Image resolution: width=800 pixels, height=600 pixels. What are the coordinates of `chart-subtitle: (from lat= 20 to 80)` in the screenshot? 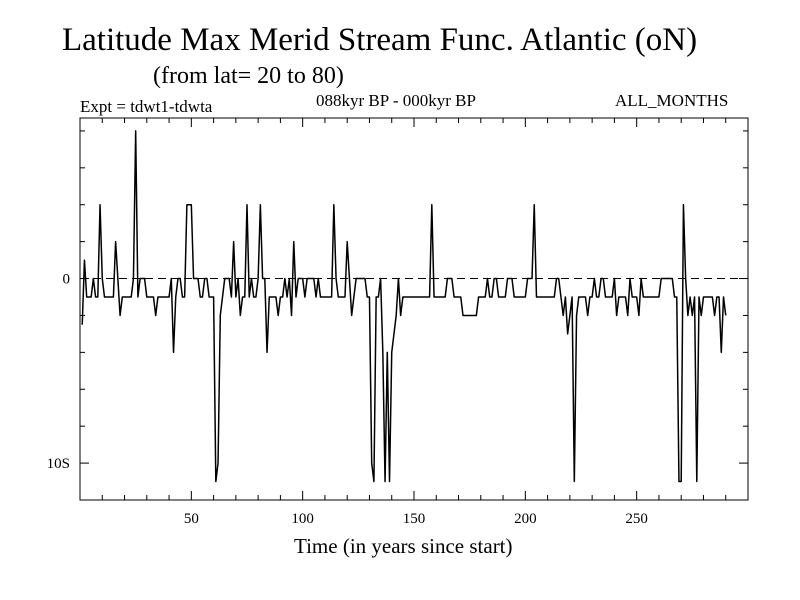 It's located at (248, 76).